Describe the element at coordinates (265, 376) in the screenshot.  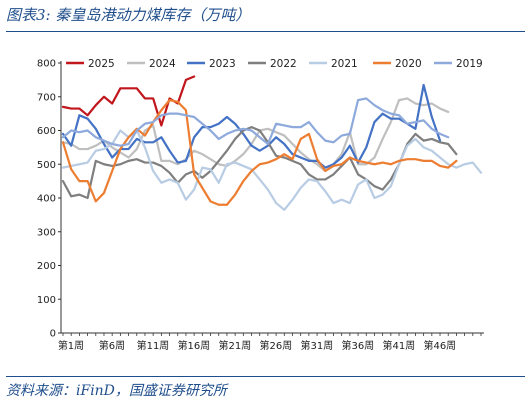
I see `source-divider` at that location.